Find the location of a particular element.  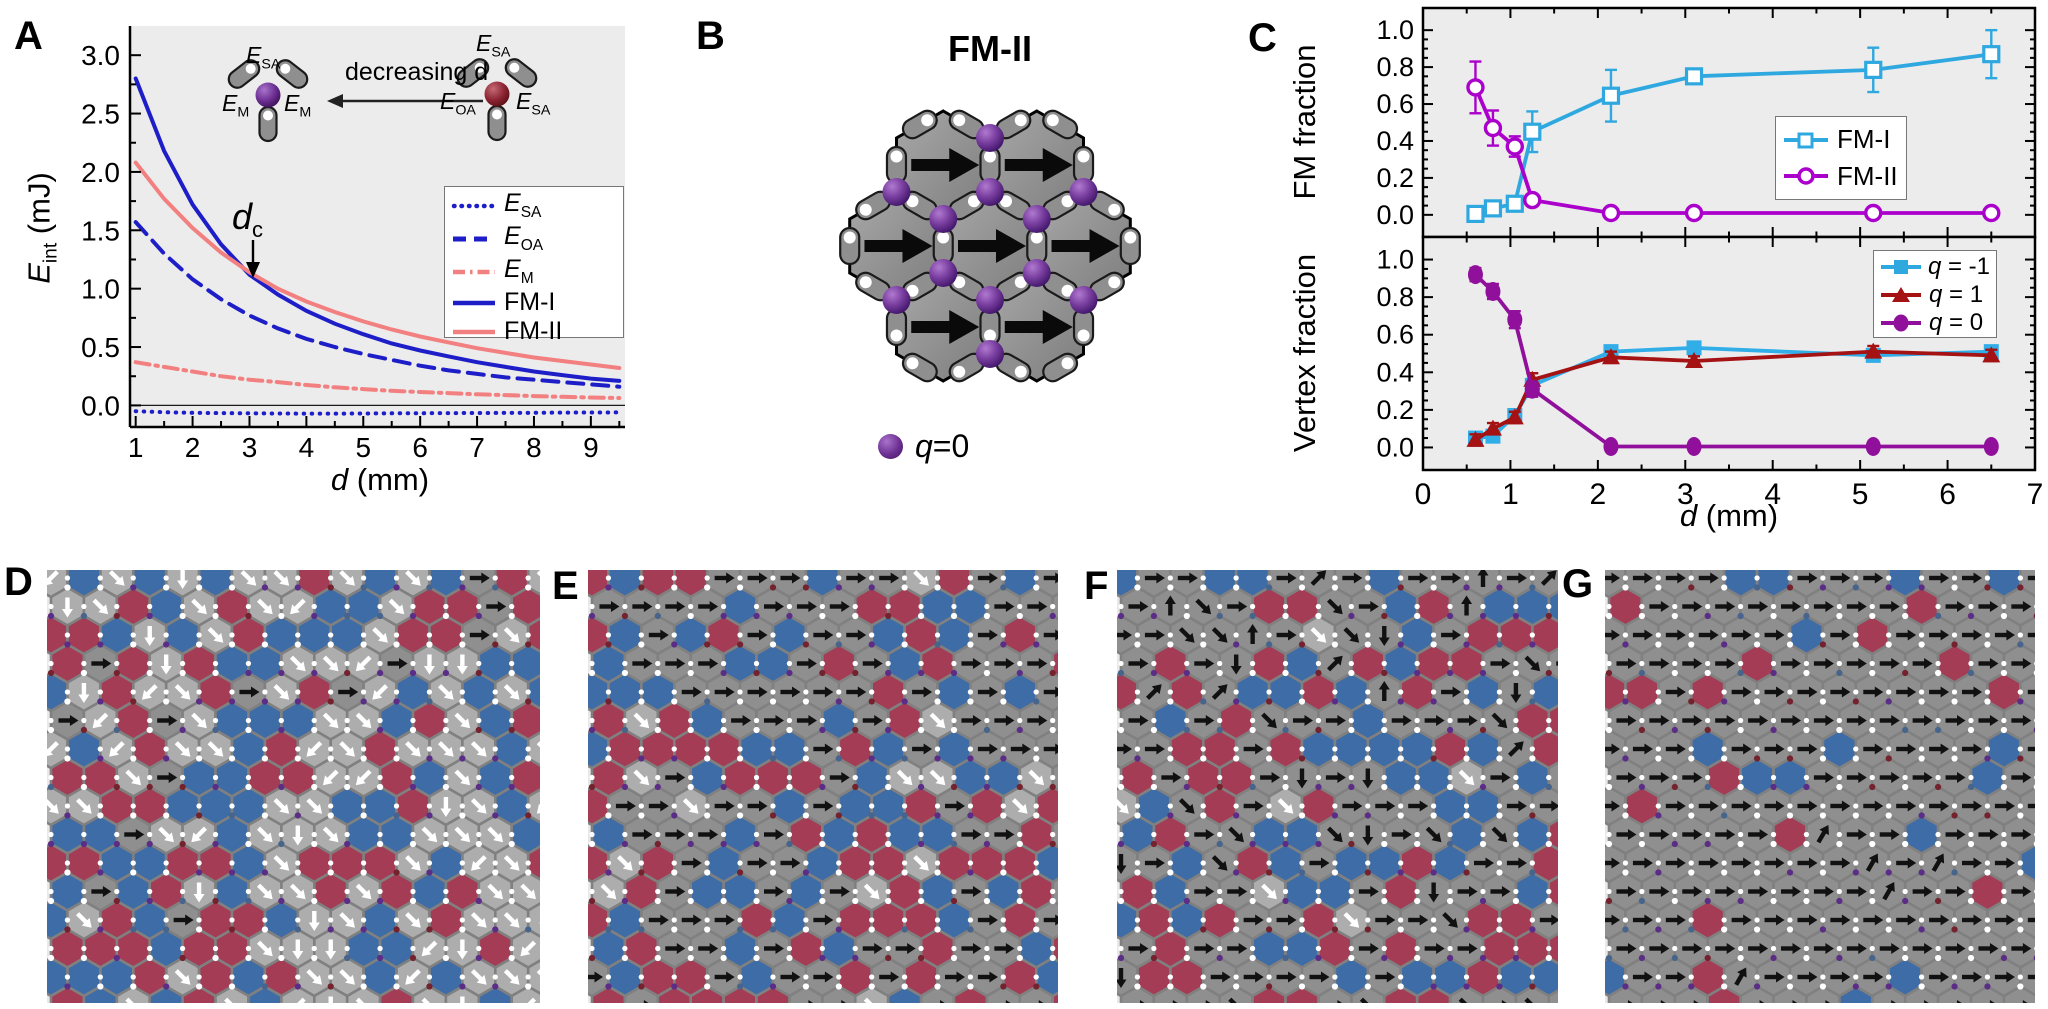

q-plus1-marker-sample is located at coordinates (1901, 294).